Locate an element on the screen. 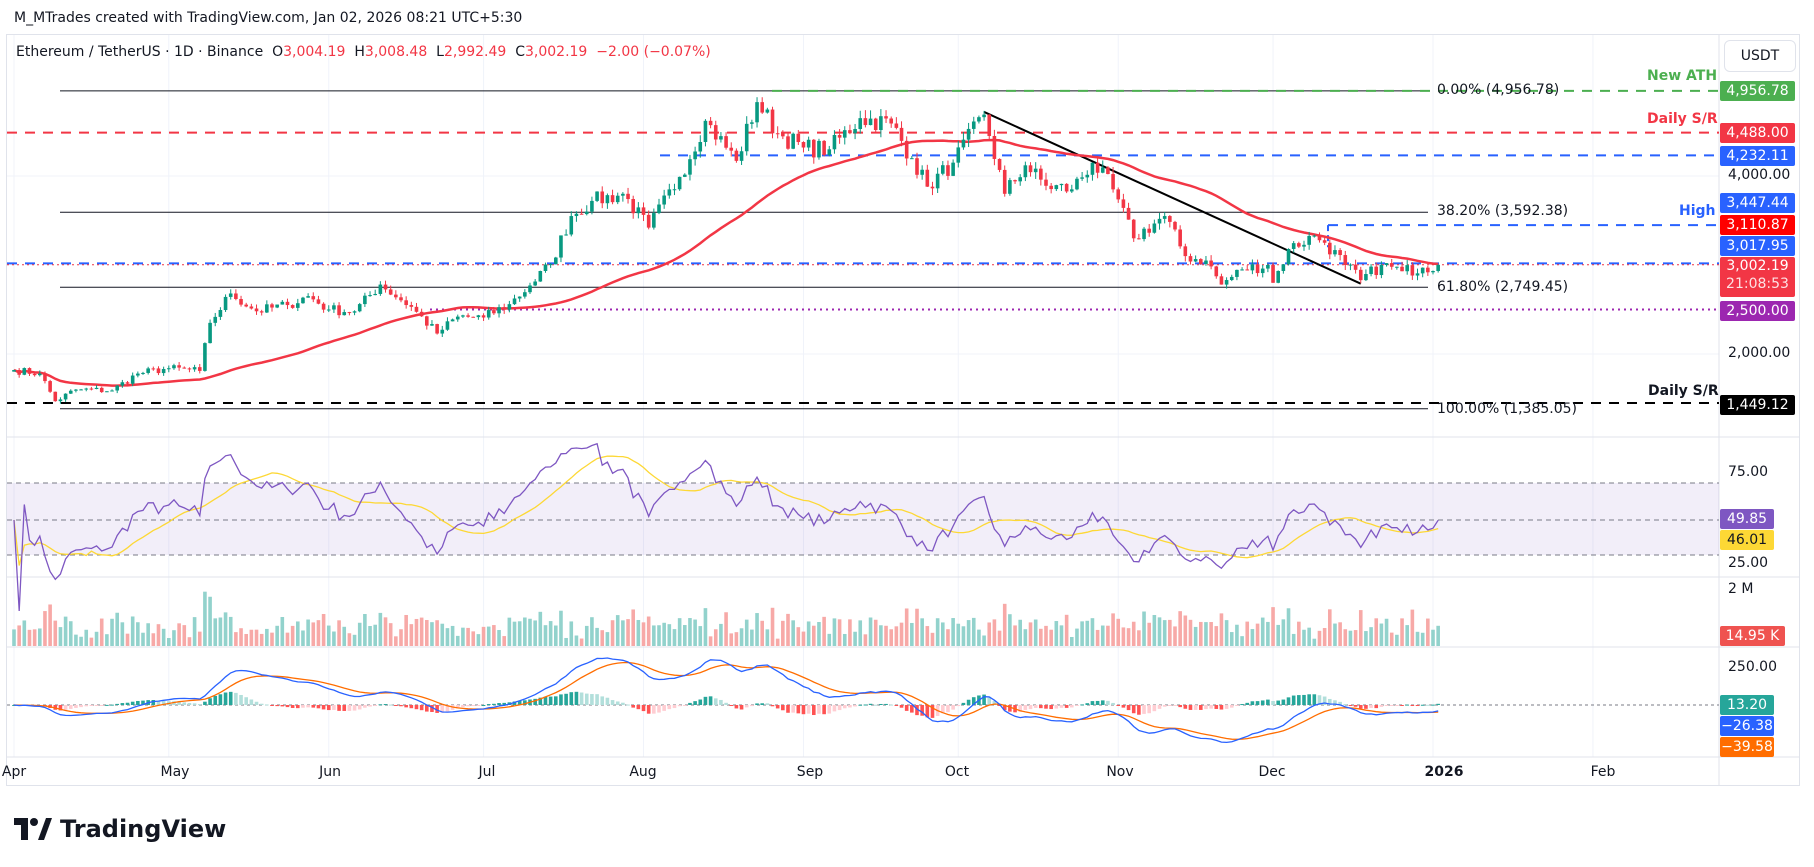  tradingview-logo: TradingView is located at coordinates (120, 829).